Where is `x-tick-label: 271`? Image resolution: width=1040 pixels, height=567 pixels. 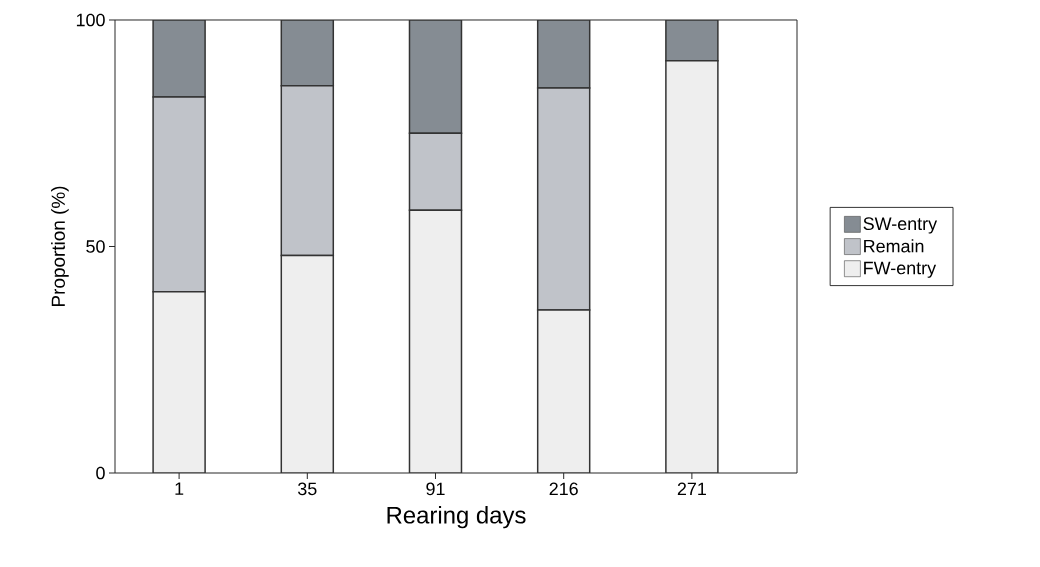
x-tick-label: 271 is located at coordinates (691, 489).